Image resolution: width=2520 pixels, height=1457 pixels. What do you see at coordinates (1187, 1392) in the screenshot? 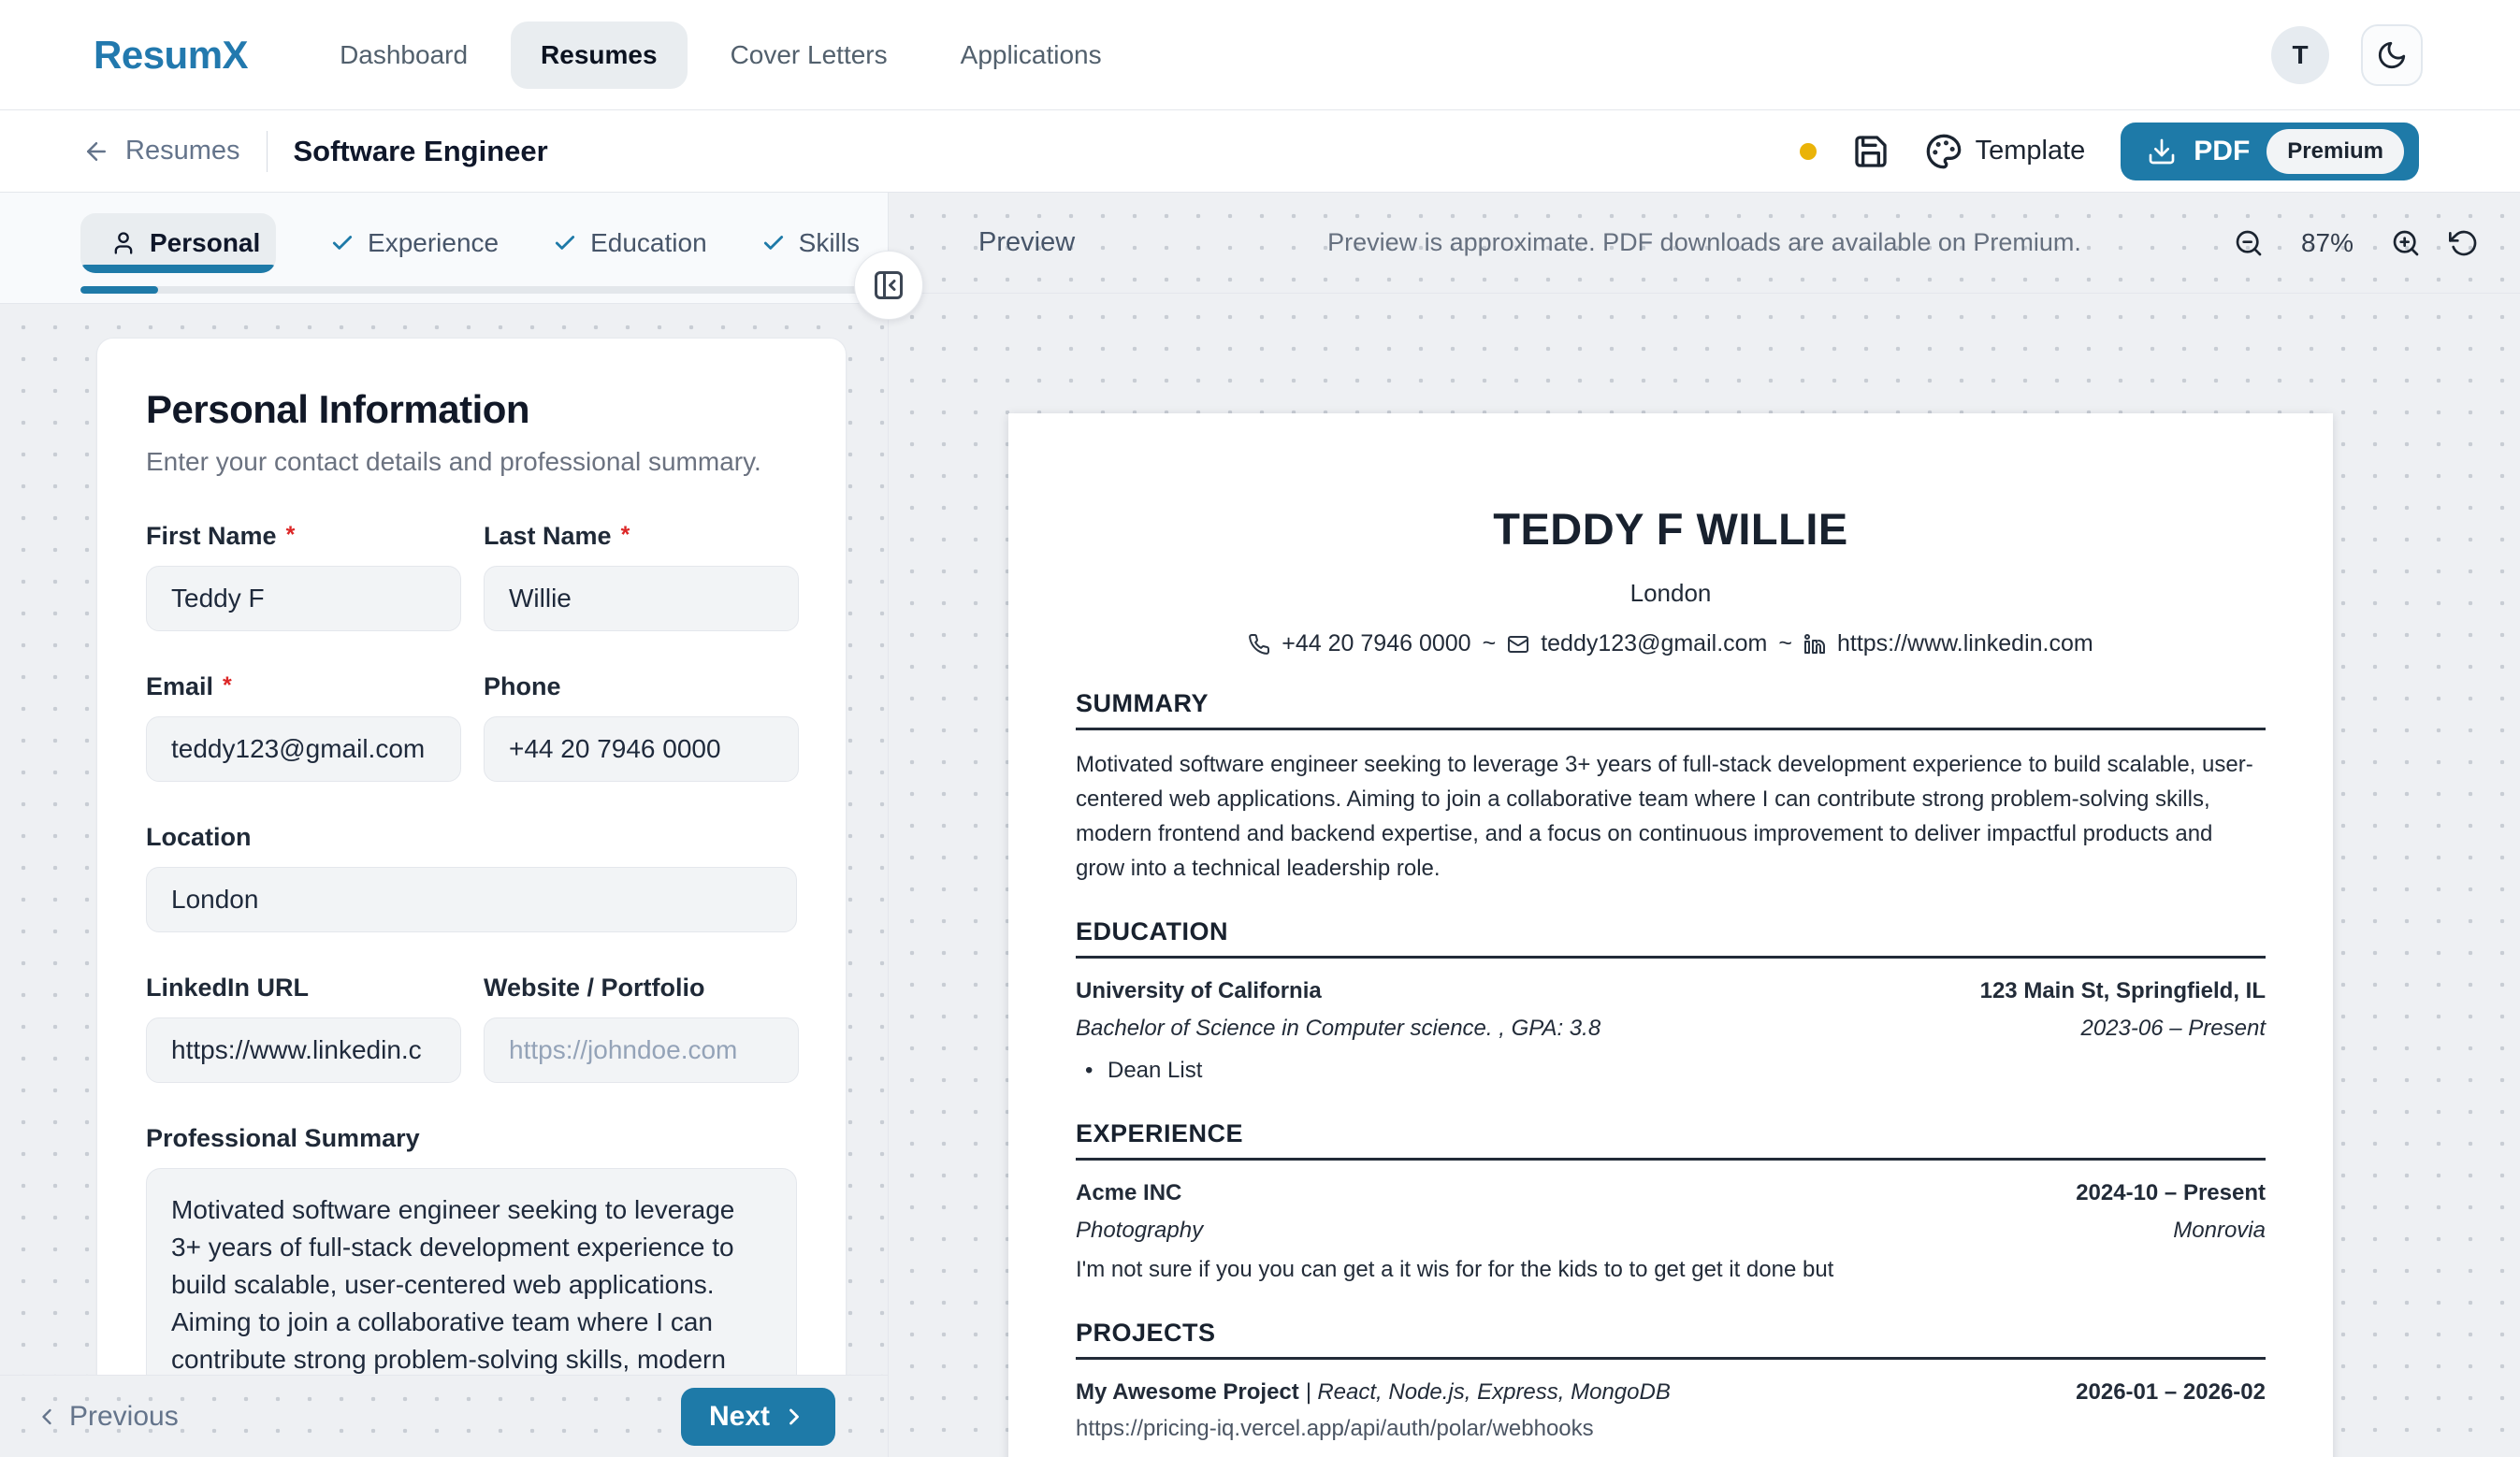
I see `project-name: My Awesome Project` at bounding box center [1187, 1392].